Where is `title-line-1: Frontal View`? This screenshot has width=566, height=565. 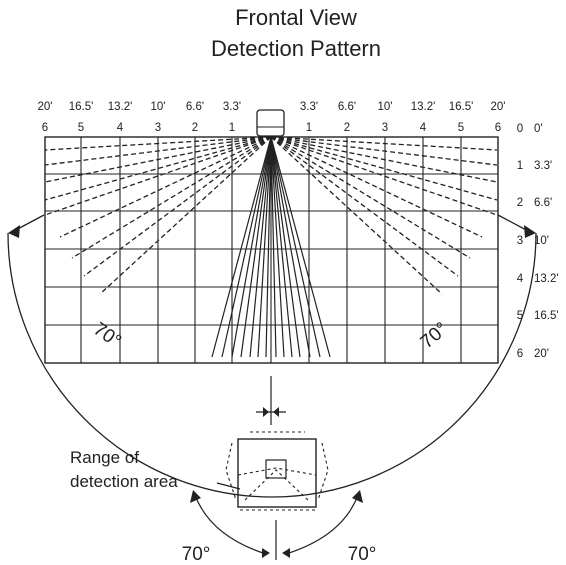
title-line-1: Frontal View is located at coordinates (296, 17).